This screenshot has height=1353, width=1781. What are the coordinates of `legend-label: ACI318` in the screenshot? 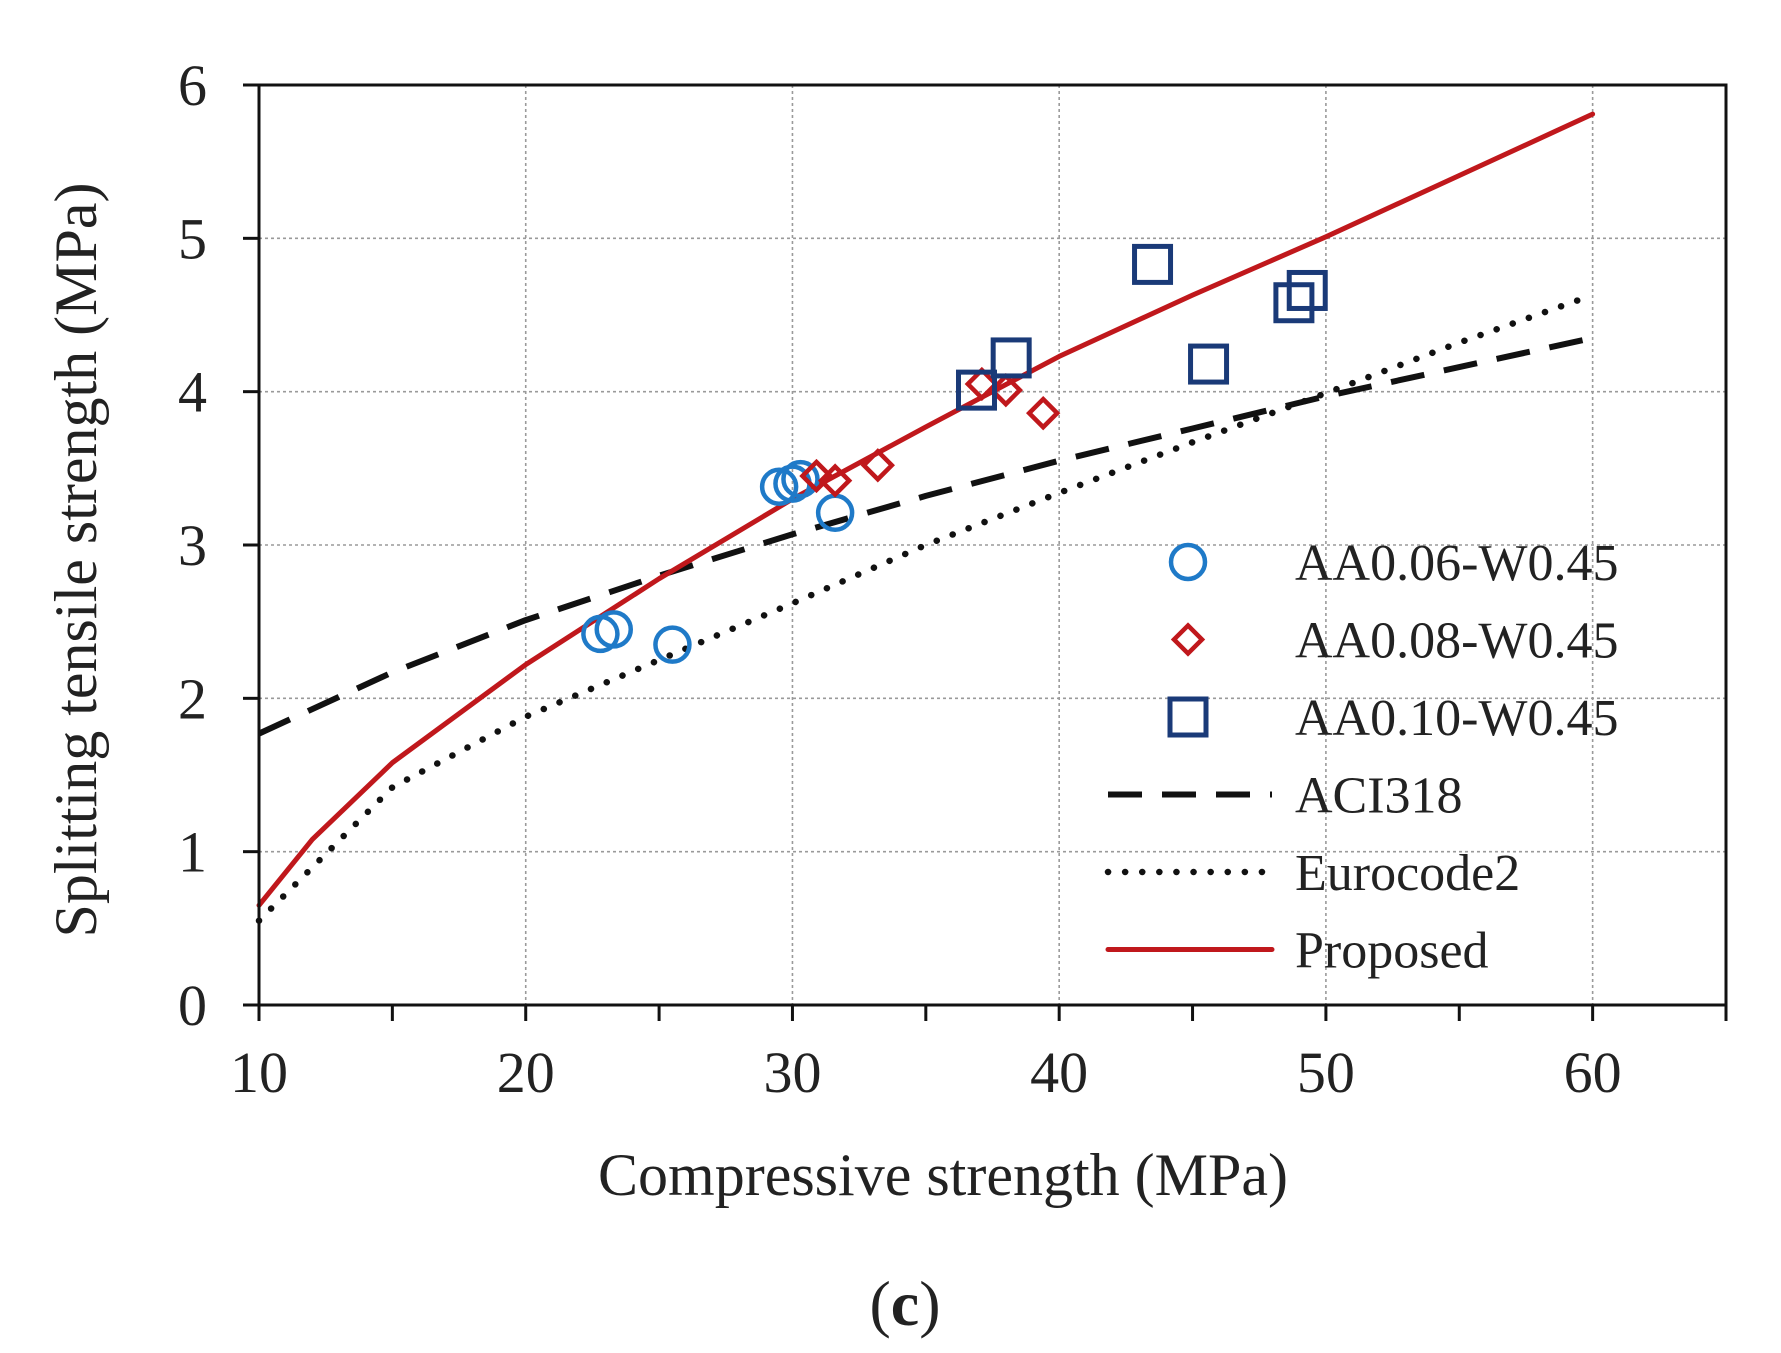 It's located at (1379, 796).